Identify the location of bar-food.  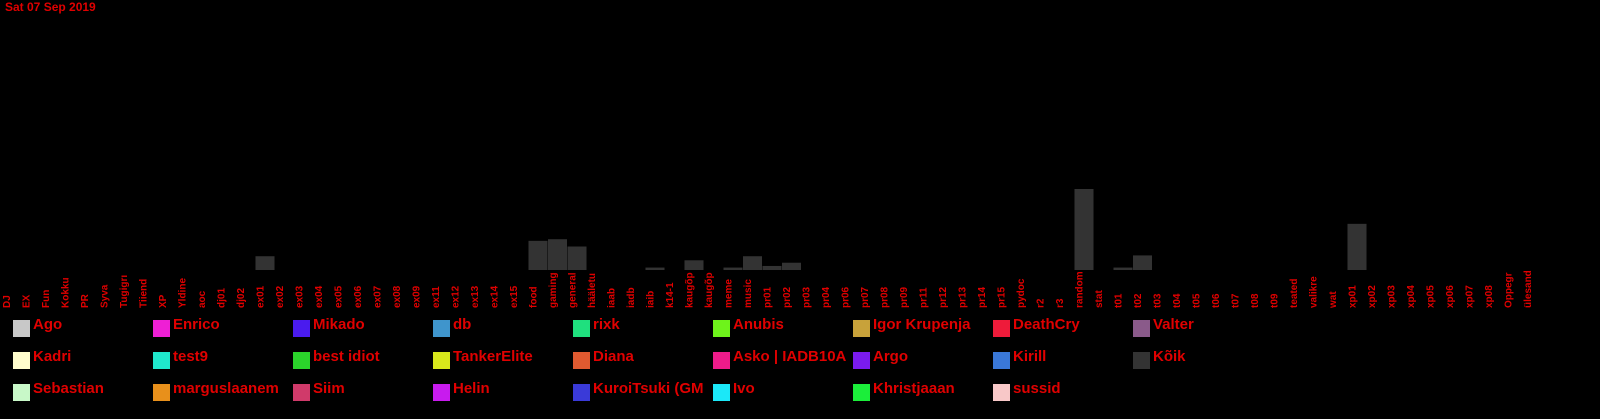
(538, 255).